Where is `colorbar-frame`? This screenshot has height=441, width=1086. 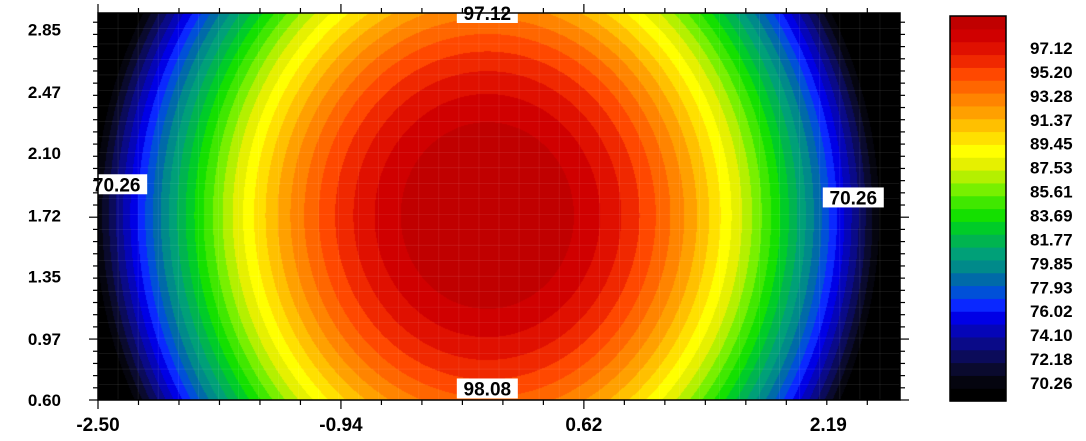
colorbar-frame is located at coordinates (978, 208).